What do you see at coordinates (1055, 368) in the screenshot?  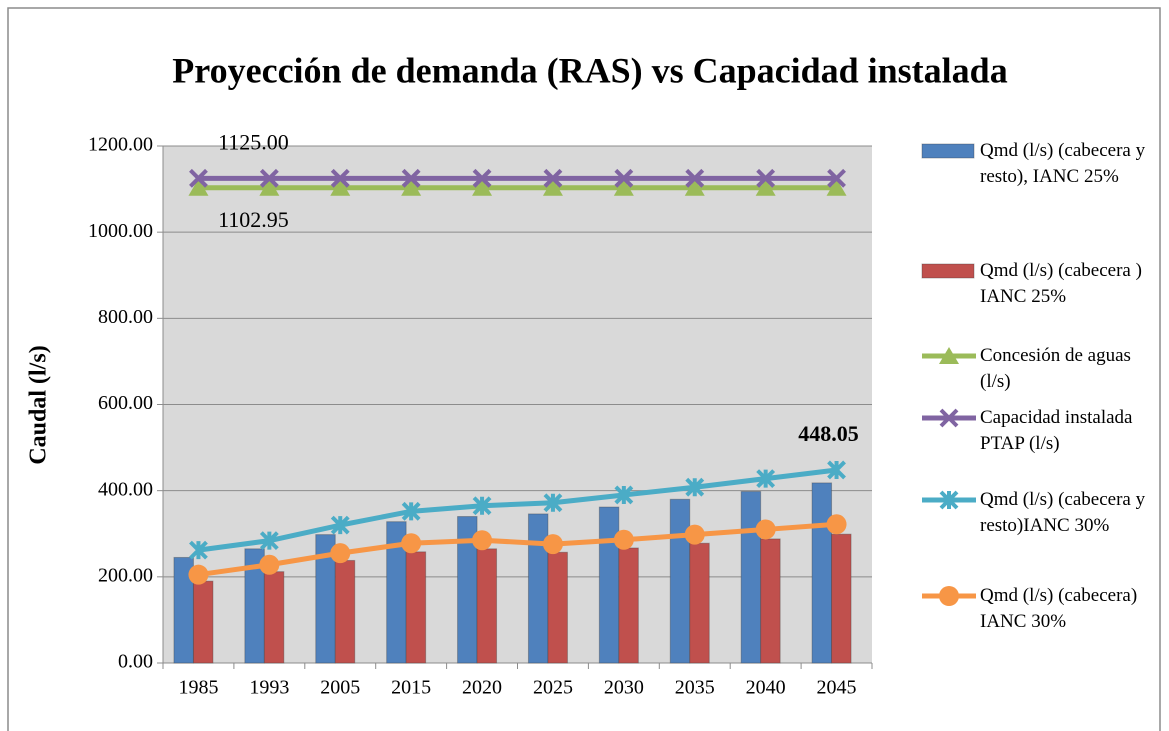 I see `legend-label: Concesión de aguas (l/s)` at bounding box center [1055, 368].